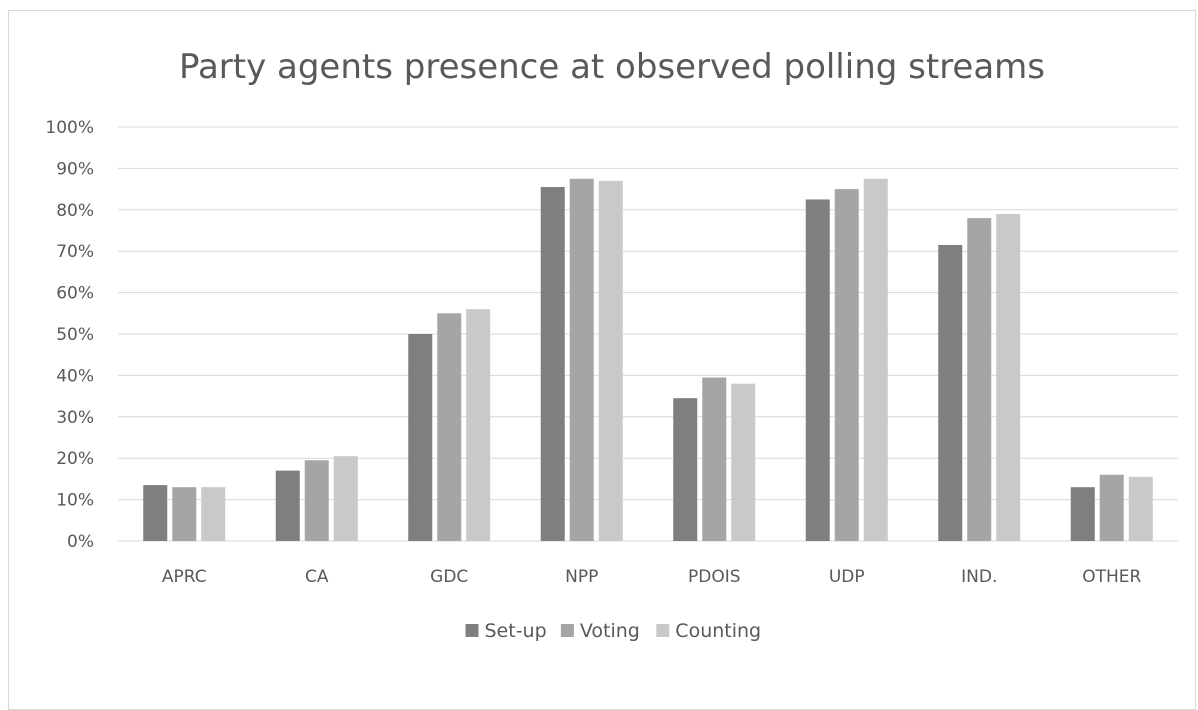  What do you see at coordinates (685, 469) in the screenshot?
I see `bar-set-up-pdois` at bounding box center [685, 469].